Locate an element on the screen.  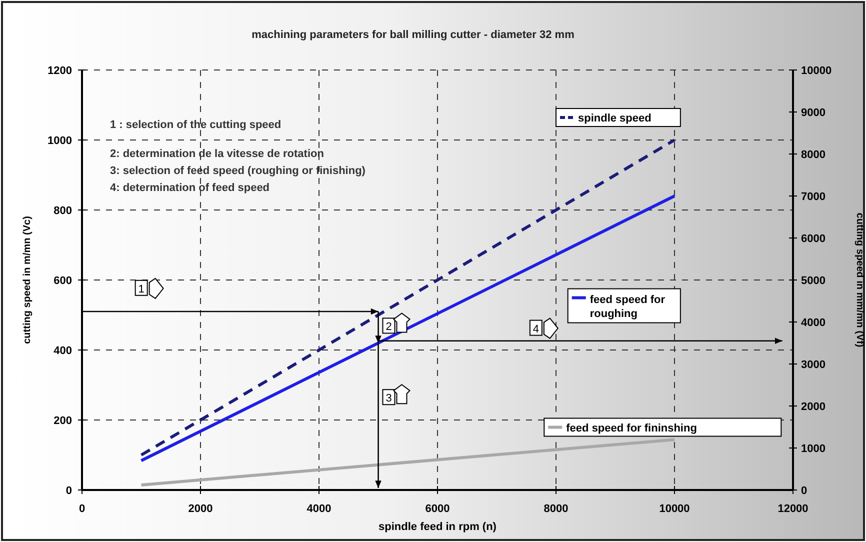
x-tick-label: 2000 is located at coordinates (200, 509).